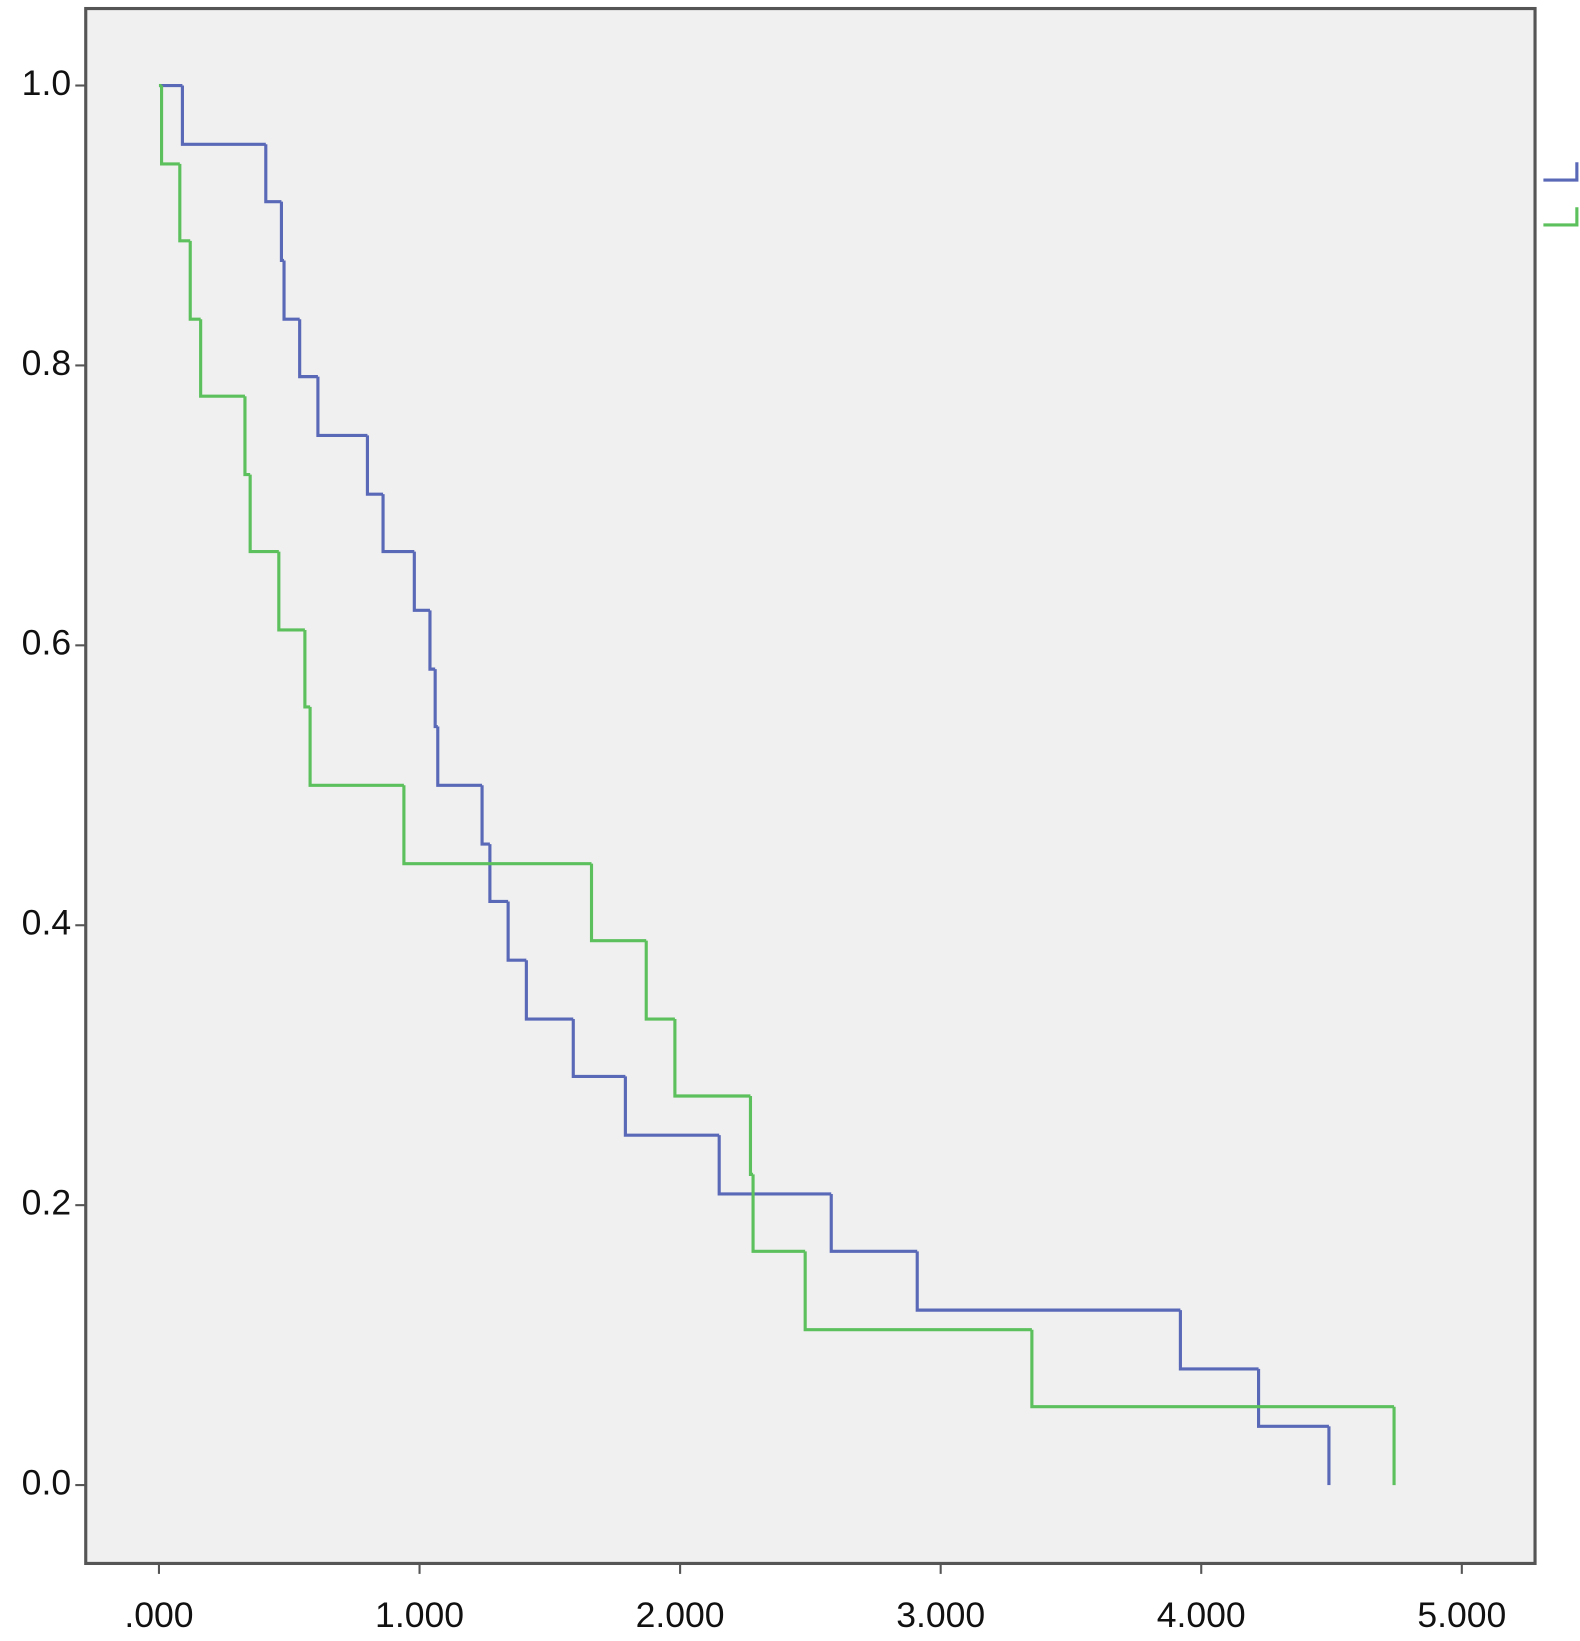  What do you see at coordinates (940, 1615) in the screenshot?
I see `x-tick-label: 3.000` at bounding box center [940, 1615].